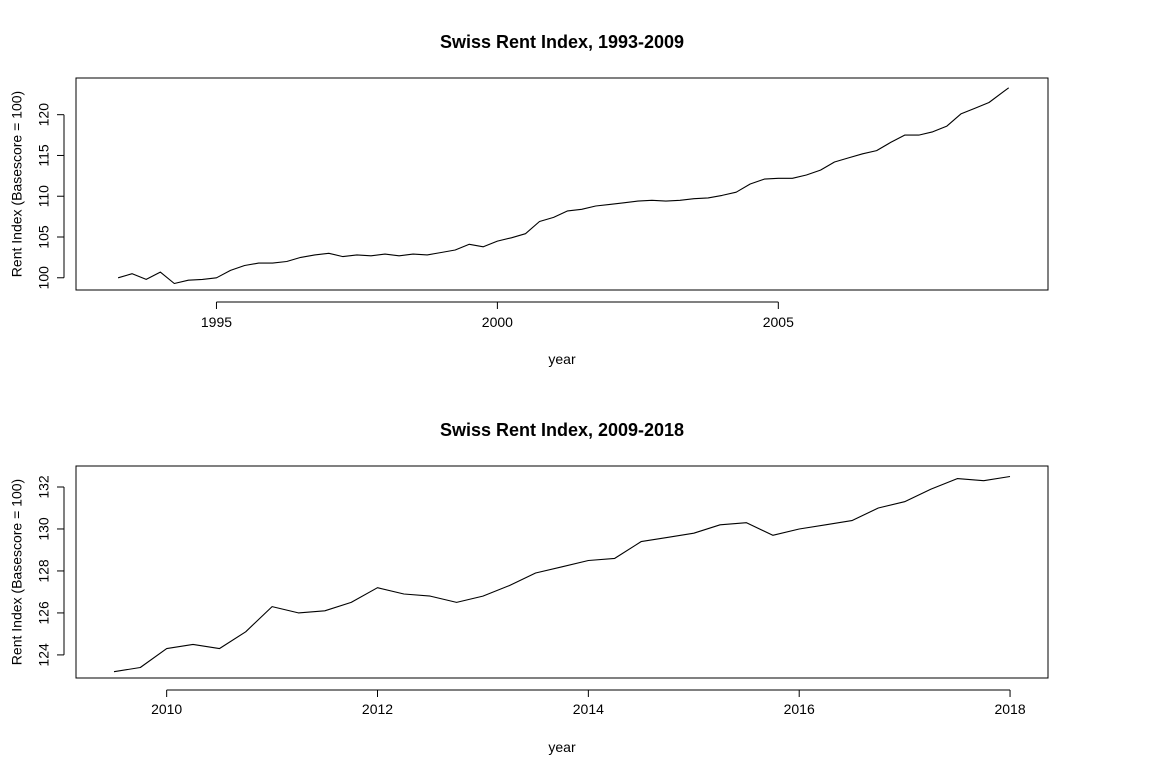 The image size is (1152, 781). Describe the element at coordinates (377, 709) in the screenshot. I see `x-tick-label: 2012` at that location.